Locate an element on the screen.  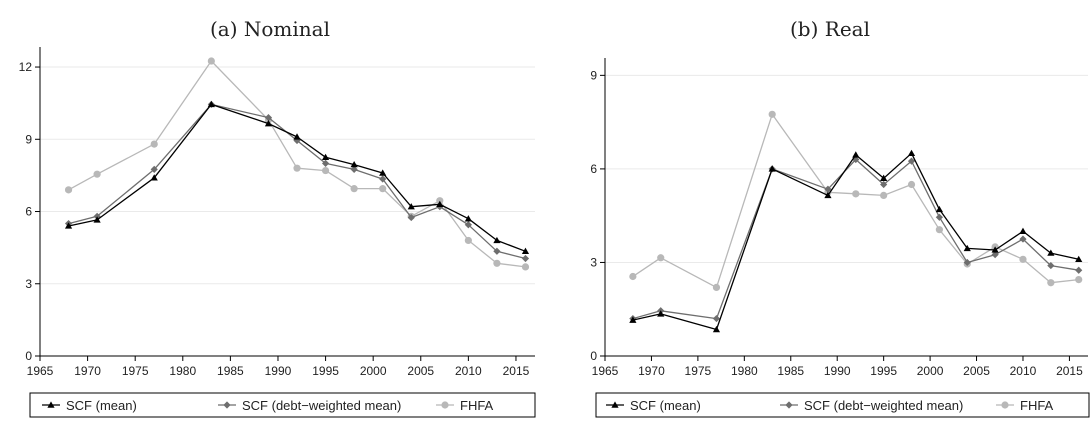
y-axis: 0 3 6 9 12 is located at coordinates (29, 211).